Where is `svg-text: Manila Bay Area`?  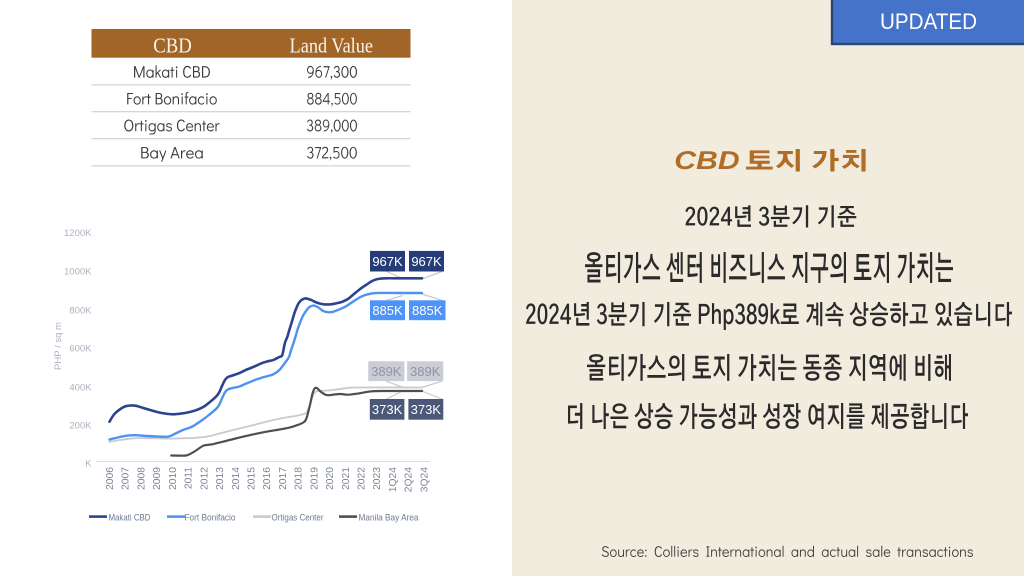 svg-text: Manila Bay Area is located at coordinates (389, 517).